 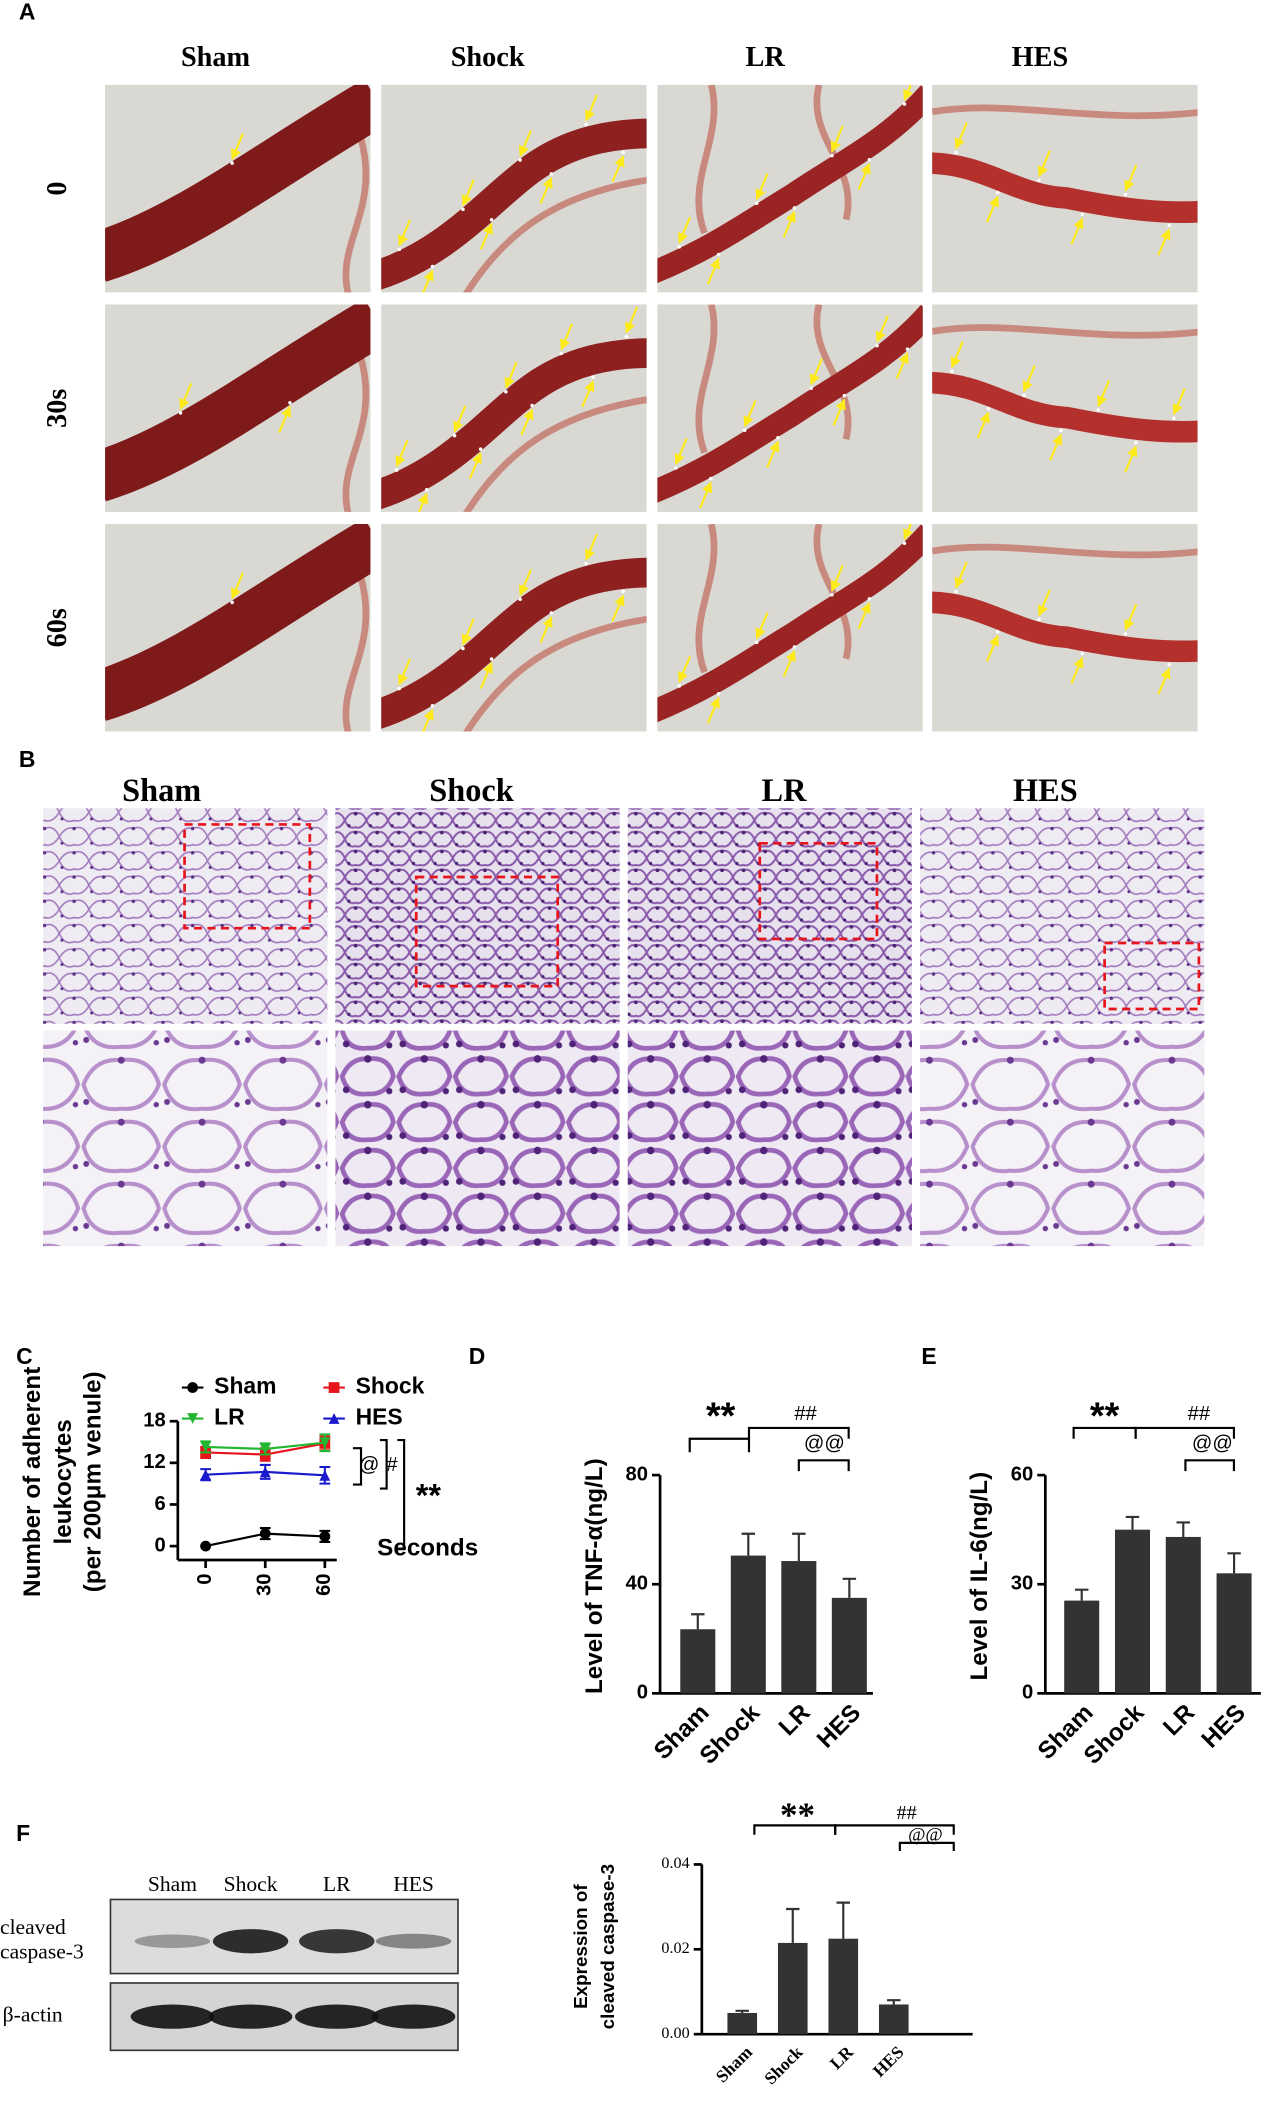 What do you see at coordinates (636, 1584) in the screenshot?
I see `y-tick-label: 40` at bounding box center [636, 1584].